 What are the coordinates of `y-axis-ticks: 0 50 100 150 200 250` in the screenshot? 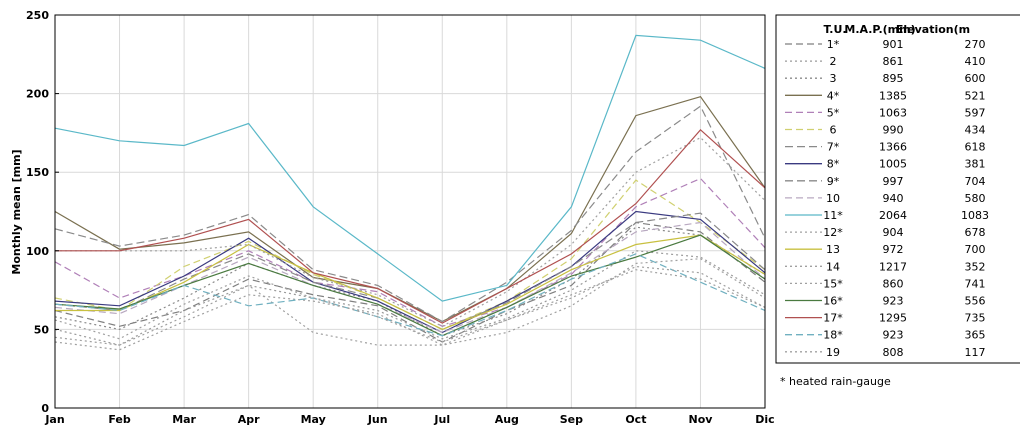 It's located at (42, 212).